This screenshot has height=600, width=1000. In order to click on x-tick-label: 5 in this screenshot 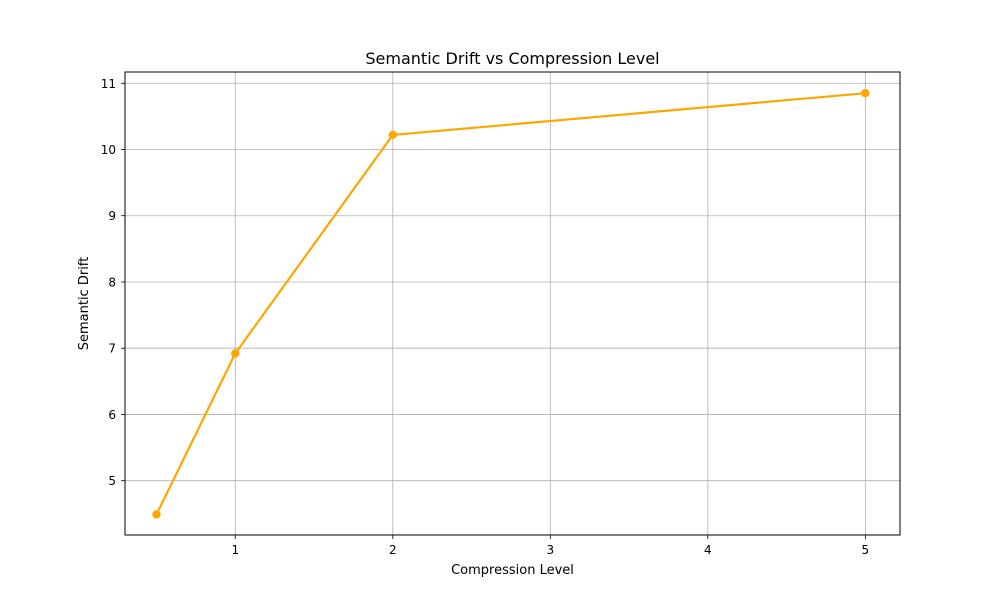, I will do `click(866, 550)`.